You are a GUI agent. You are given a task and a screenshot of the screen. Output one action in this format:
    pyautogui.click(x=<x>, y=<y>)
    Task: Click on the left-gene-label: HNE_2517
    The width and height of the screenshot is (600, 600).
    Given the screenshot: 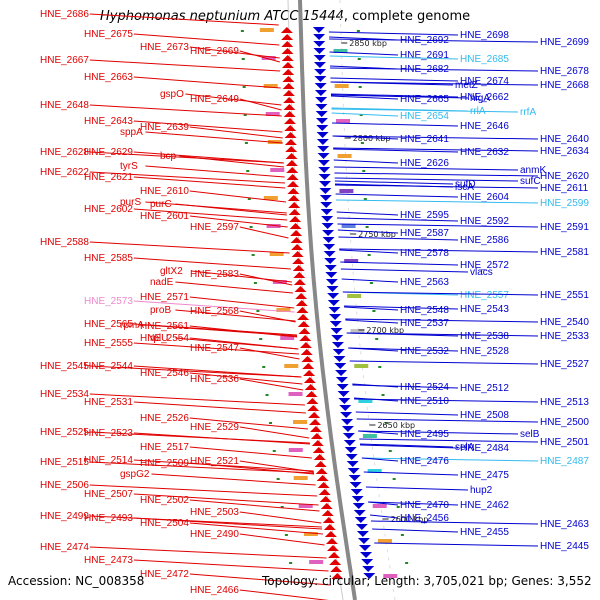 What is the action you would take?
    pyautogui.click(x=164, y=447)
    